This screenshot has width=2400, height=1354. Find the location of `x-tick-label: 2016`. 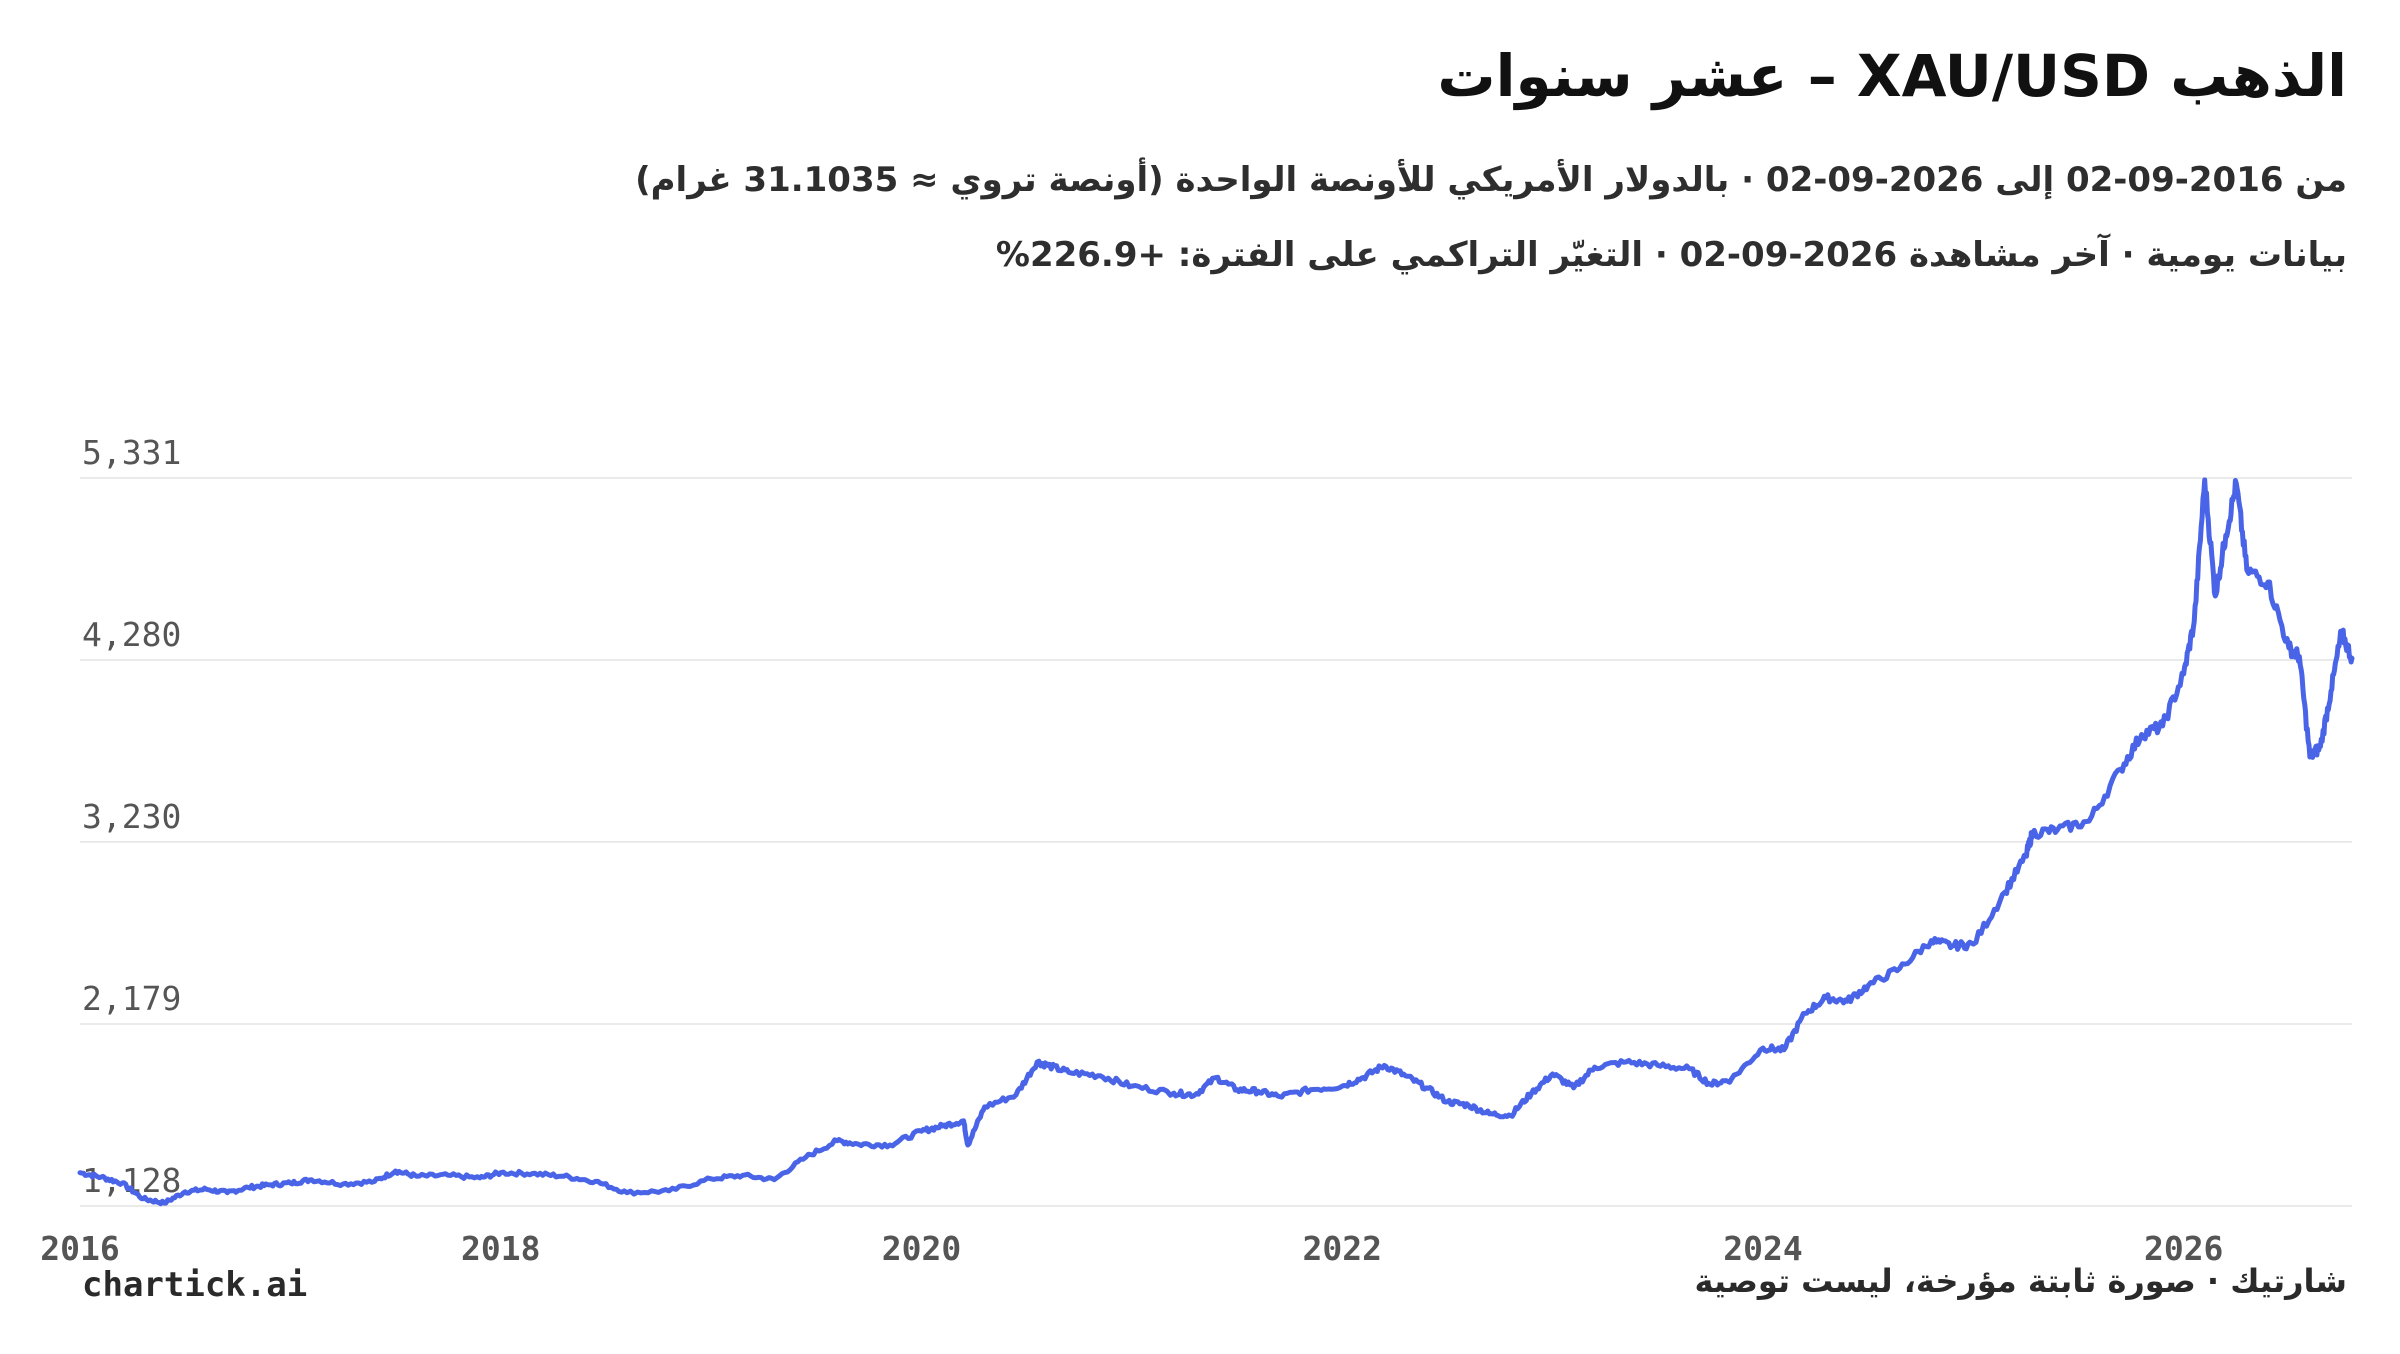

x-tick-label: 2016 is located at coordinates (79, 1248).